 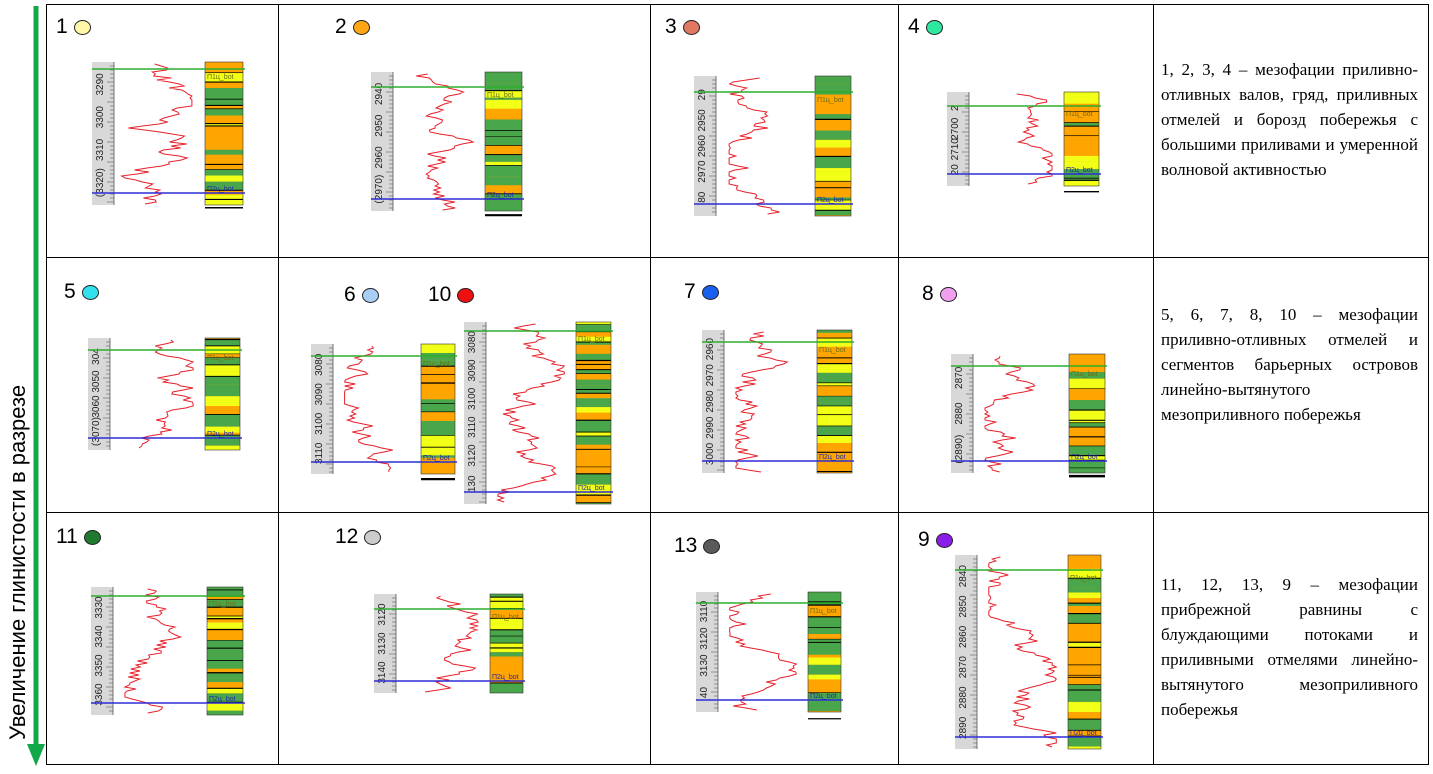 What do you see at coordinates (939, 294) in the screenshot?
I see `facies-marker: 8` at bounding box center [939, 294].